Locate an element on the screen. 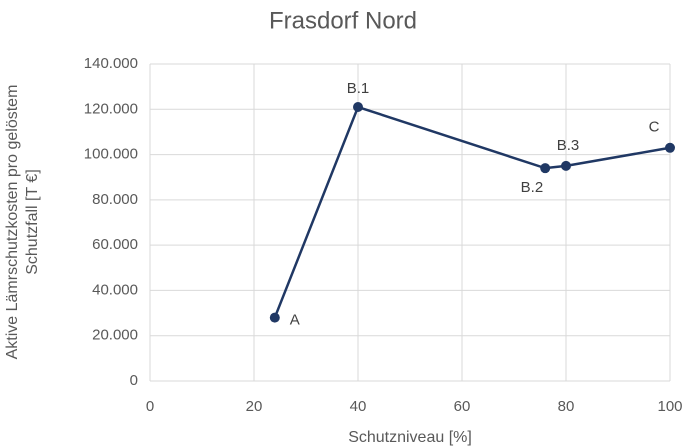 The image size is (686, 448). point-label: C is located at coordinates (654, 127).